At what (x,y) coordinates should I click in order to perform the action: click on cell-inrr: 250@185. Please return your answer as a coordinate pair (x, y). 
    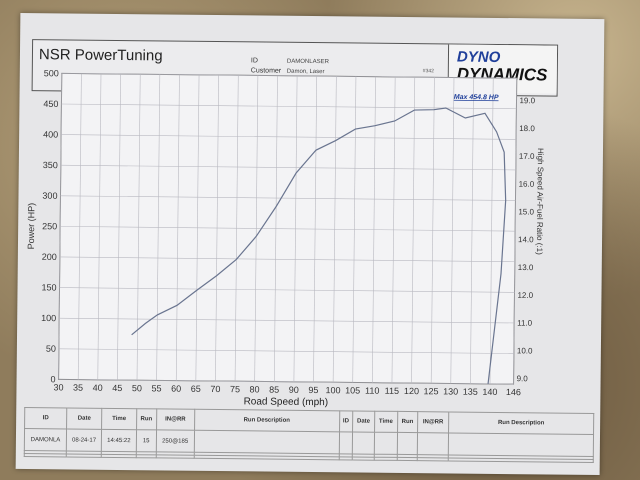
    Looking at the image, I should click on (175, 441).